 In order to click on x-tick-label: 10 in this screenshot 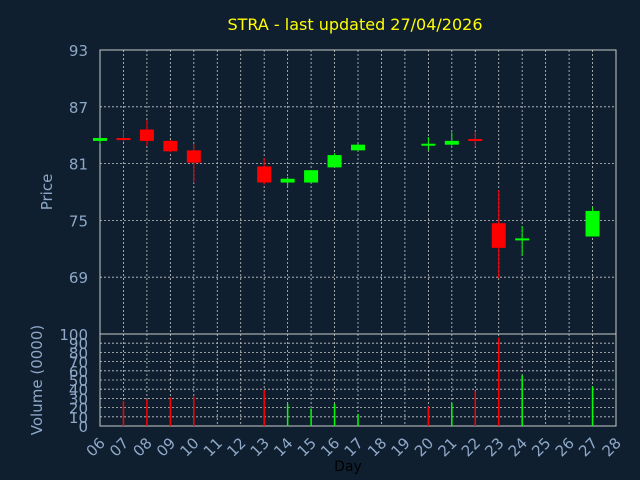, I will do `click(189, 447)`.